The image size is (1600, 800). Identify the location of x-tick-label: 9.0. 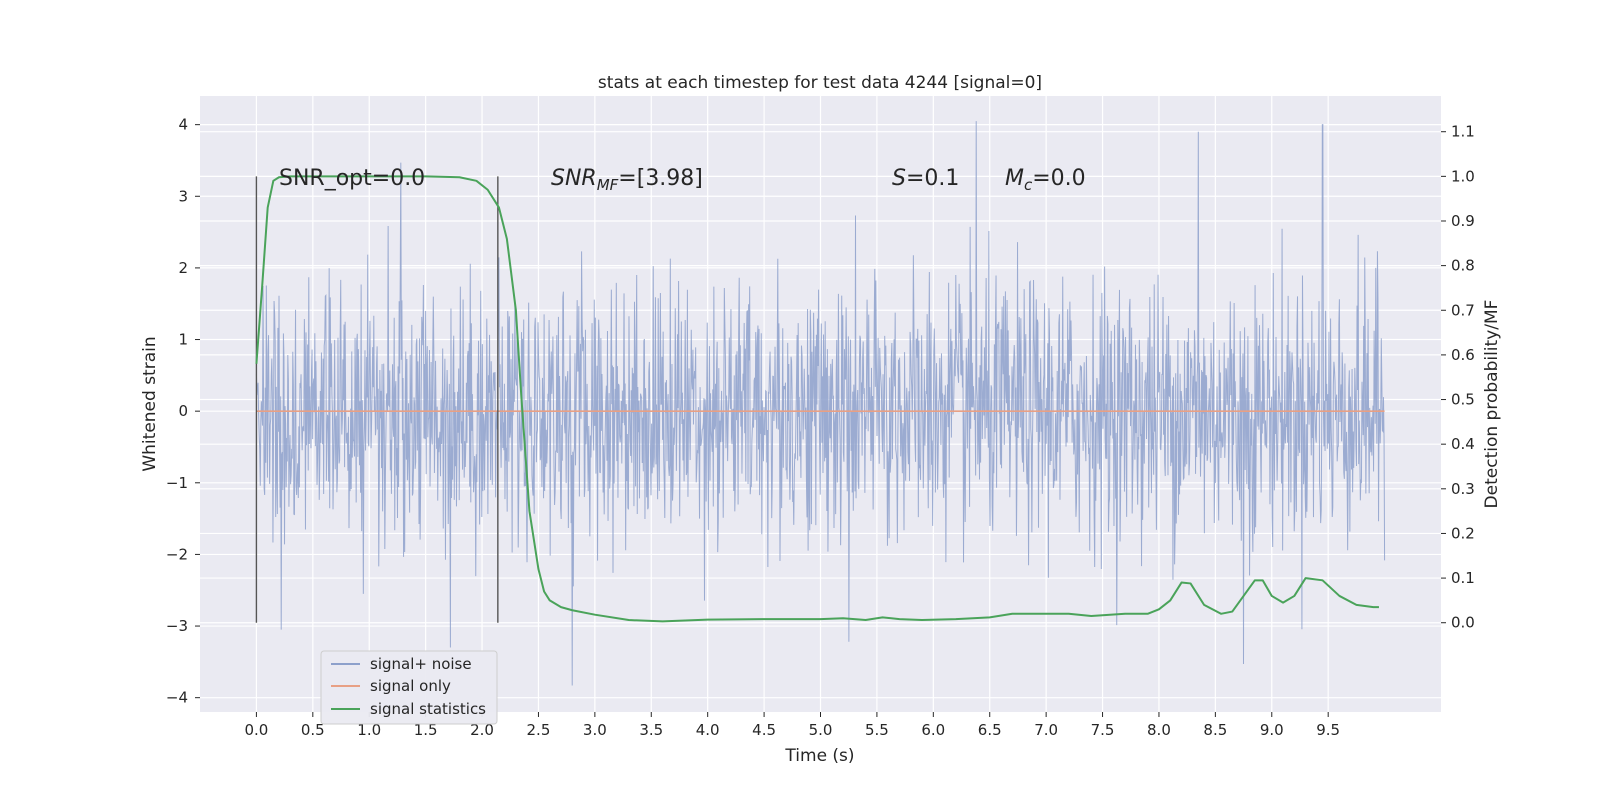
(1272, 730).